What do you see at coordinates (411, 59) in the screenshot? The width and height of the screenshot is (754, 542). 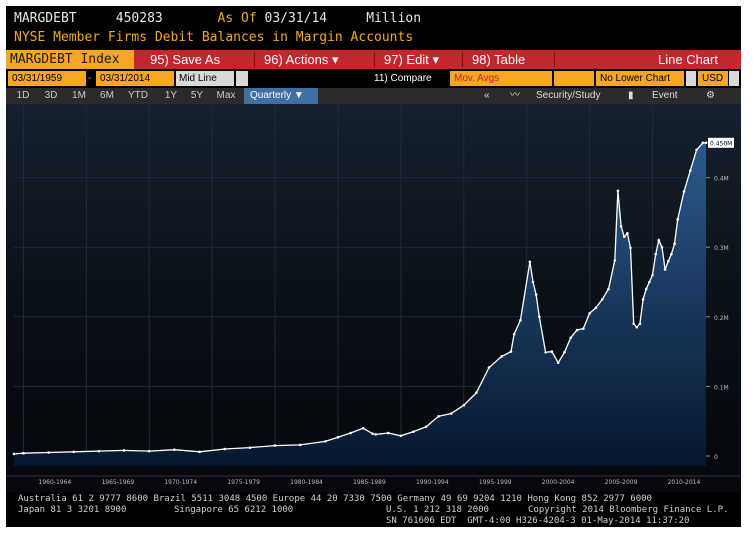 I see `edit-menu: 97) Edit ▾` at bounding box center [411, 59].